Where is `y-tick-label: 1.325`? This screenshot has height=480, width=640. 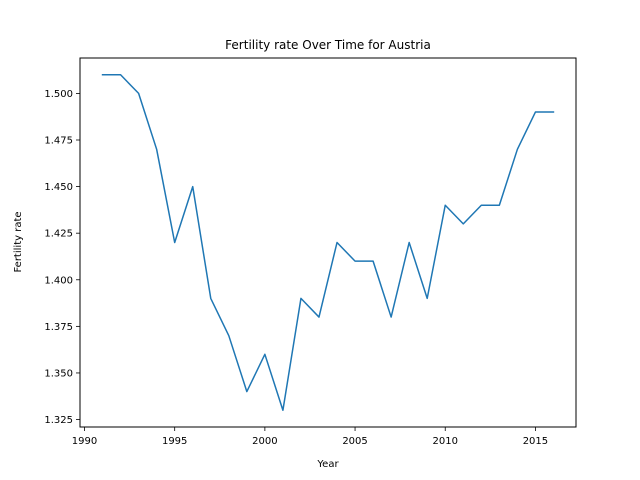
y-tick-label: 1.325 is located at coordinates (58, 420).